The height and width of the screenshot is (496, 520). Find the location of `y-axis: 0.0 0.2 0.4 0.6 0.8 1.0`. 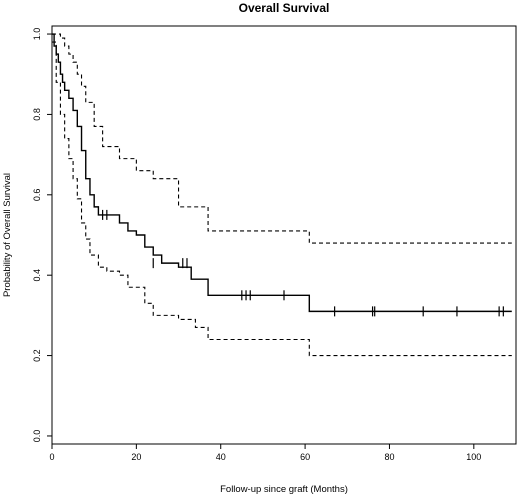

y-axis: 0.0 0.2 0.4 0.6 0.8 1.0 is located at coordinates (42, 235).